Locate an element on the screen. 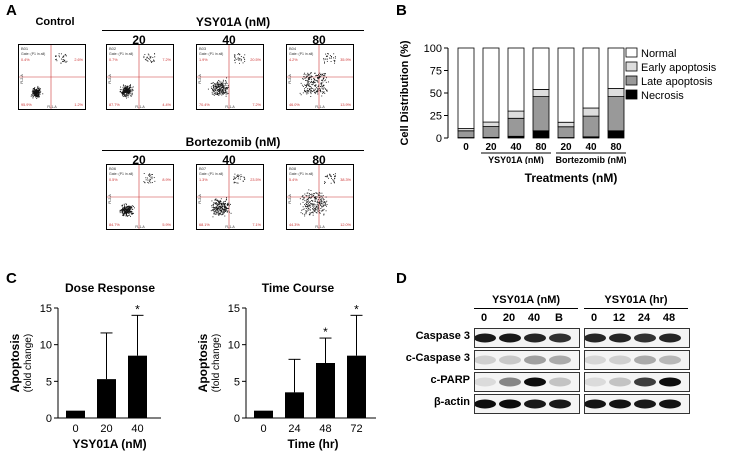 The width and height of the screenshot is (738, 456). y-tick-label: 15 is located at coordinates (234, 309).